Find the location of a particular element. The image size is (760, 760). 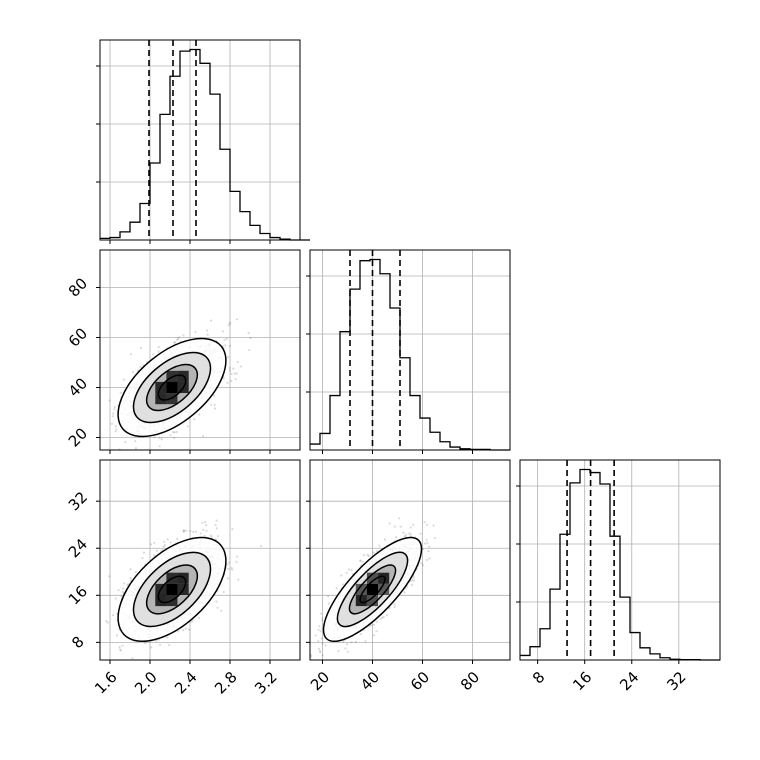

y-tick-label-2: 40 is located at coordinates (78, 387).